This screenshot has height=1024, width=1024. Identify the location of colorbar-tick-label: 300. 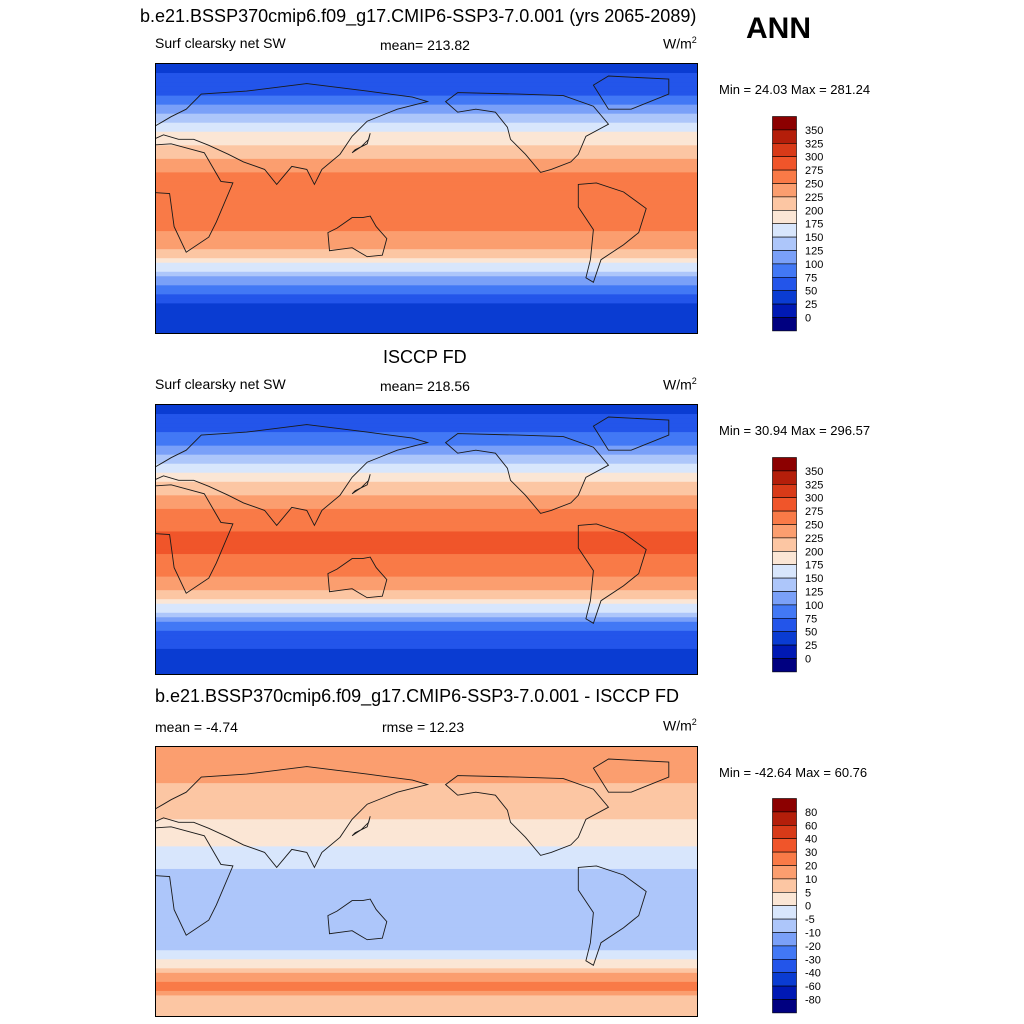
(814, 499).